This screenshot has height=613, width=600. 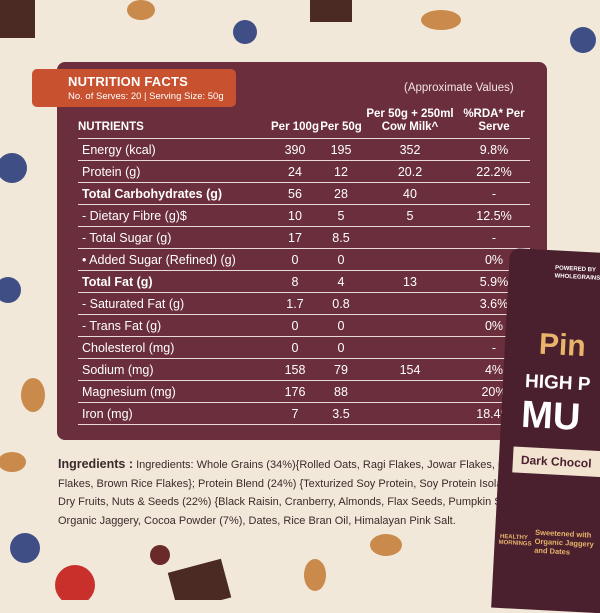 I want to click on nutrient-value: 8.5, so click(x=341, y=237).